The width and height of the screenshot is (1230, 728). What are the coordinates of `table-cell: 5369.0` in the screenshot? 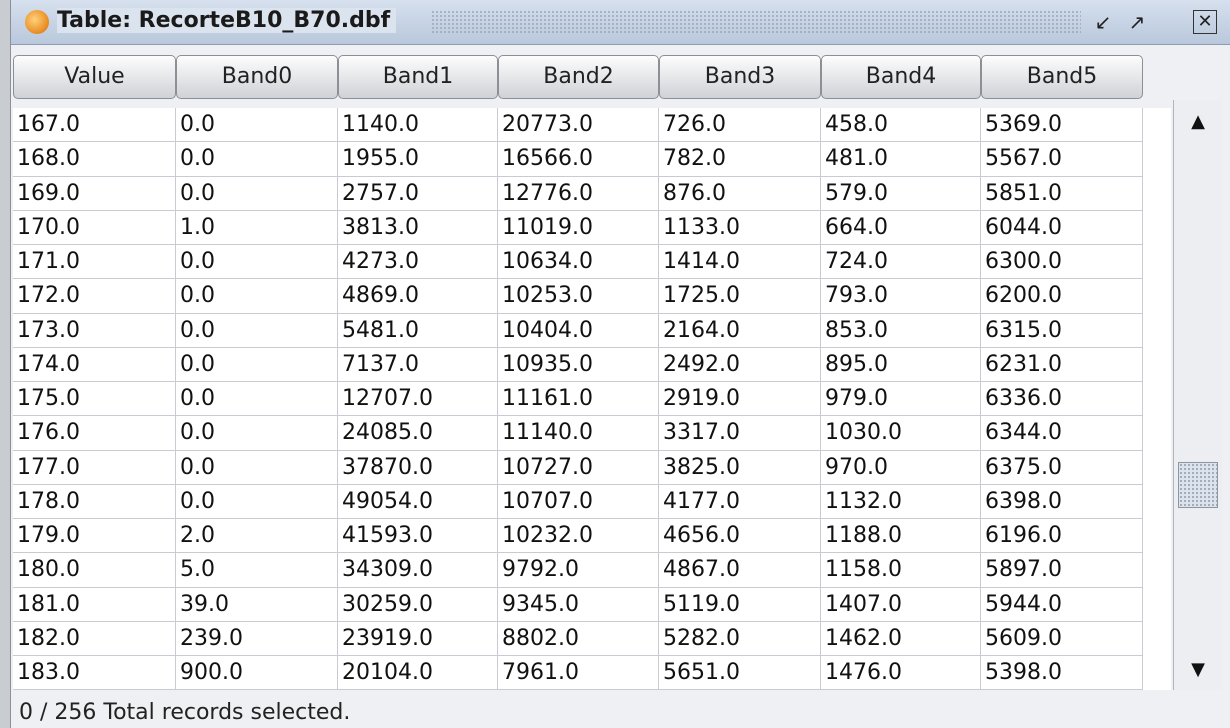 It's located at (1062, 125).